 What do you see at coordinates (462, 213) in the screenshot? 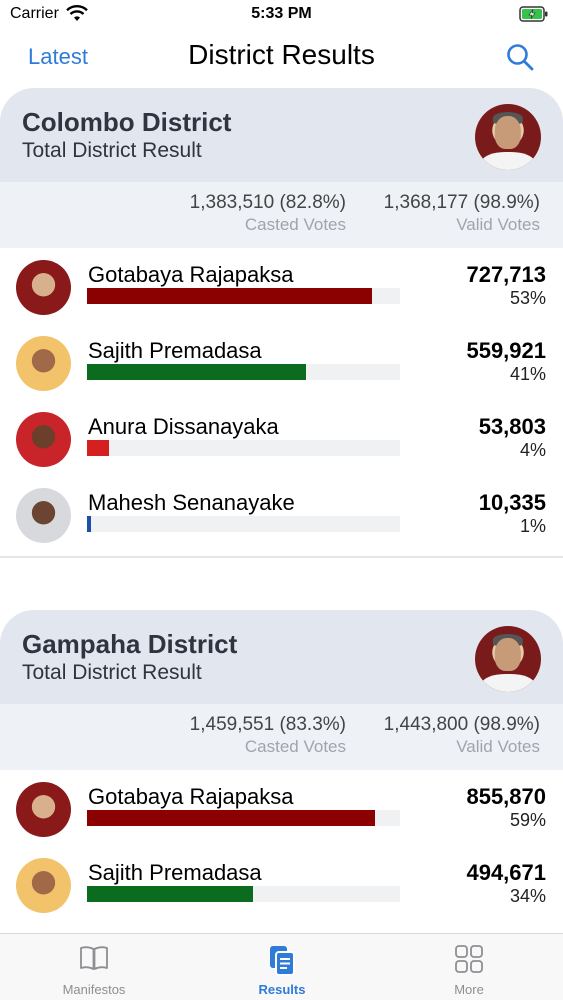
I see `valid-votes-block: 1,368,177 (98.9%) Valid Votes` at bounding box center [462, 213].